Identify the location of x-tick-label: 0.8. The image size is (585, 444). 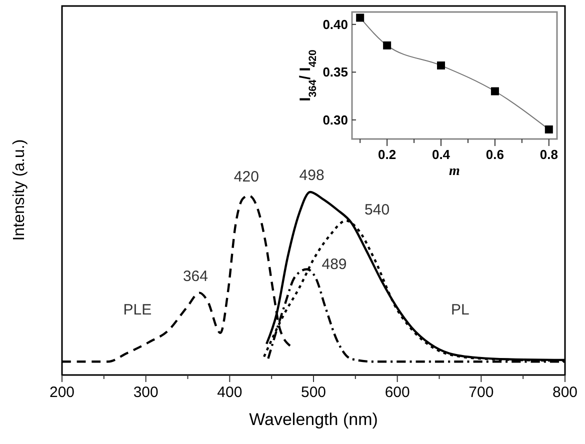
(549, 154).